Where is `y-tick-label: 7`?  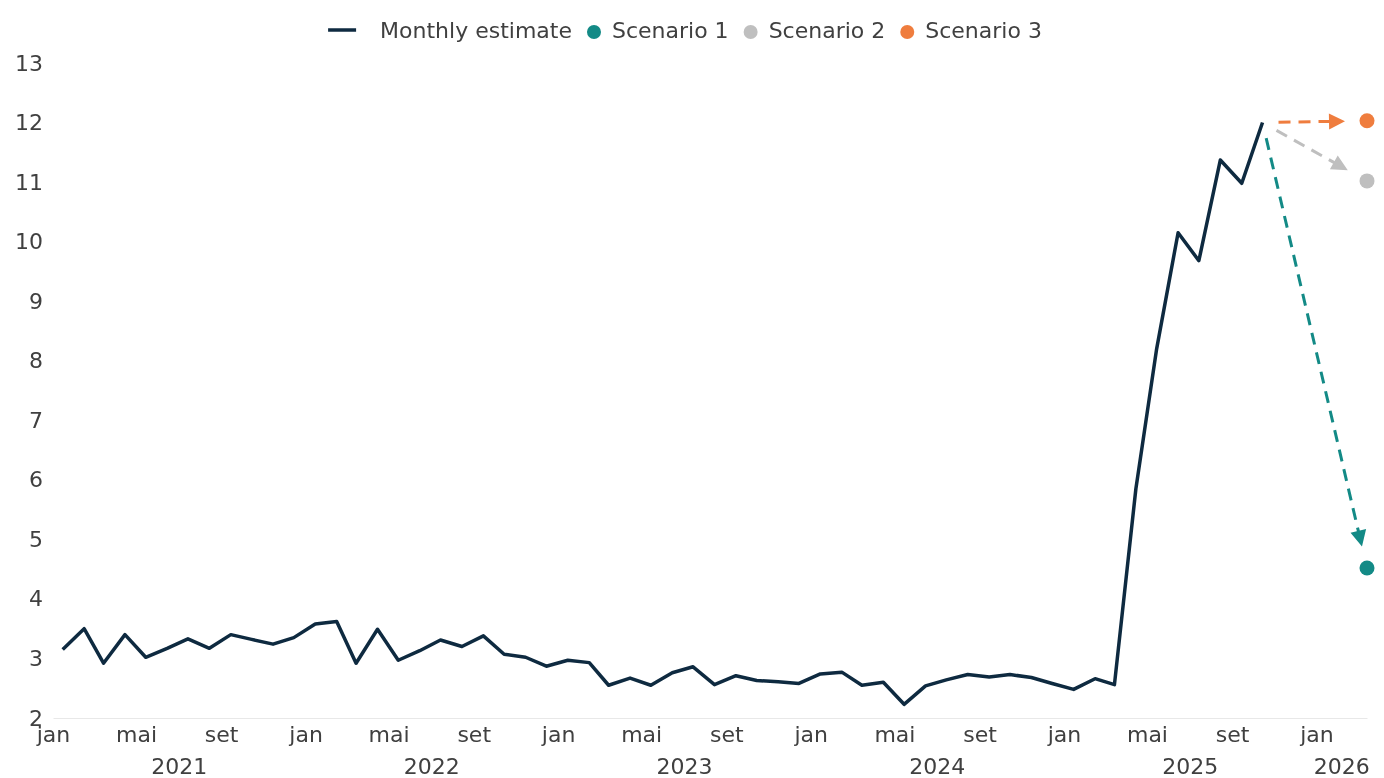
y-tick-label: 7 is located at coordinates (36, 420).